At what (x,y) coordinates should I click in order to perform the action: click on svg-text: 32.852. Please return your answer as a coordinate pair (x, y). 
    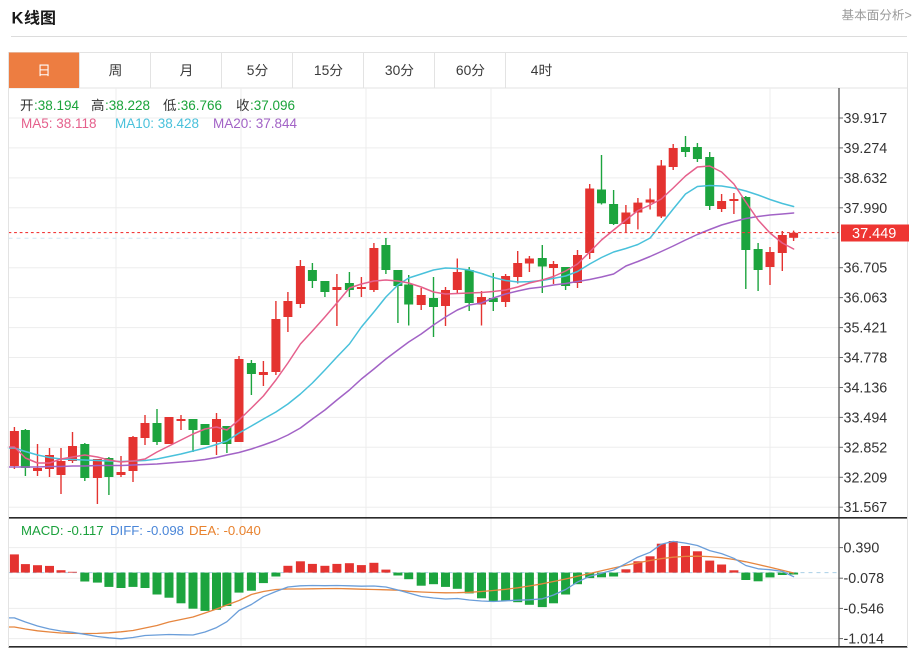
    Looking at the image, I should click on (866, 448).